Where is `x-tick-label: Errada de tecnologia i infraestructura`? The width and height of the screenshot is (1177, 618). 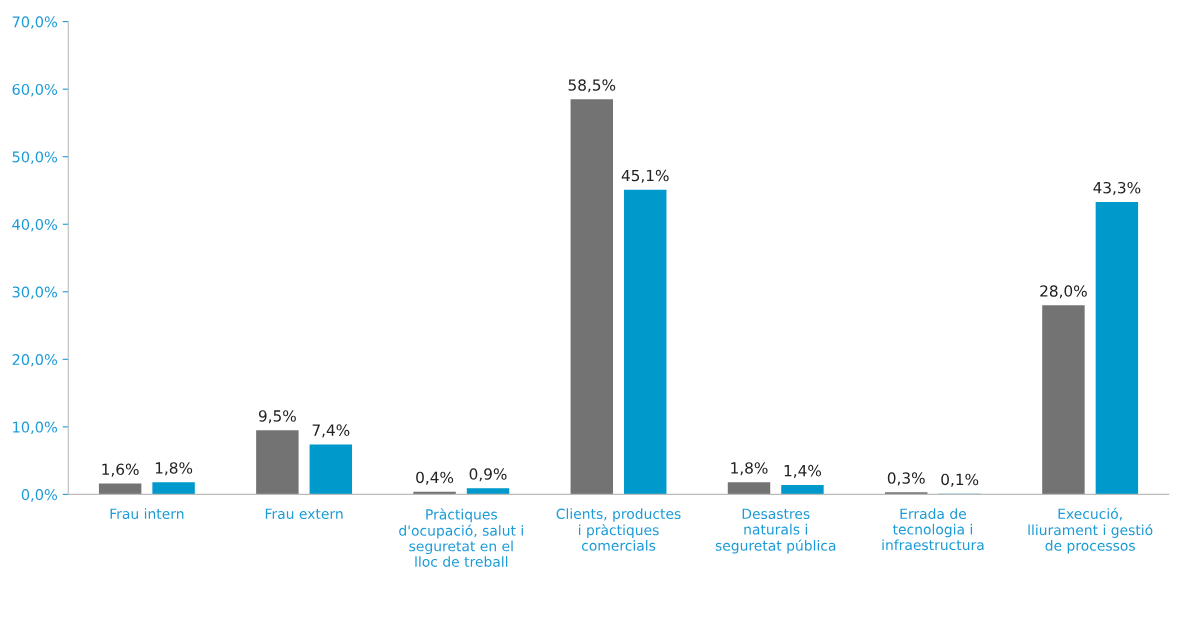
x-tick-label: Errada de tecnologia i infraestructura is located at coordinates (933, 529).